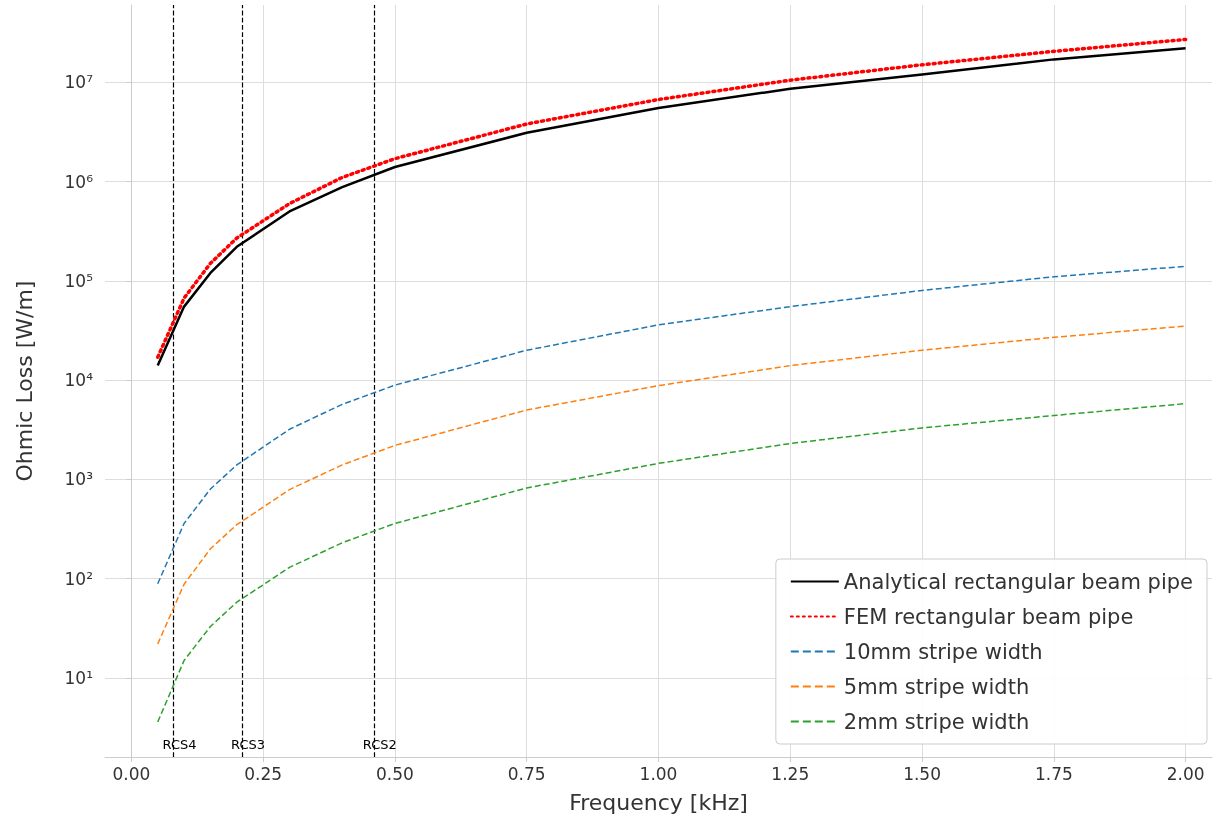 The image size is (1229, 829). I want to click on y-tick-label: 10⁷, so click(79, 82).